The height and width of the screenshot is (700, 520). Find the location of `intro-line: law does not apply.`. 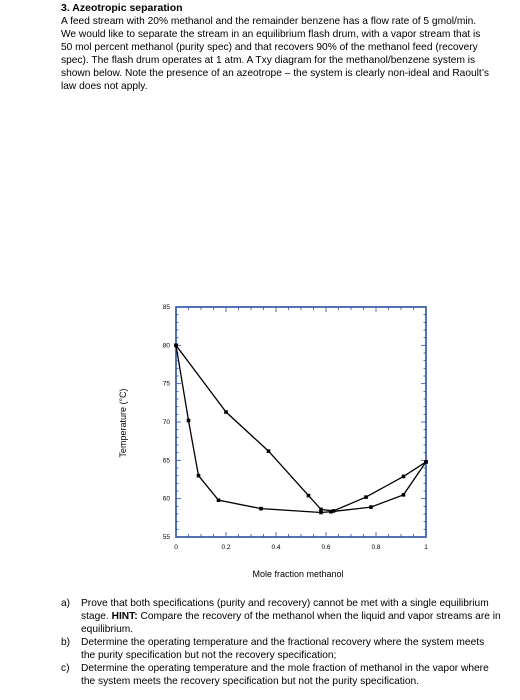

intro-line: law does not apply. is located at coordinates (104, 86).